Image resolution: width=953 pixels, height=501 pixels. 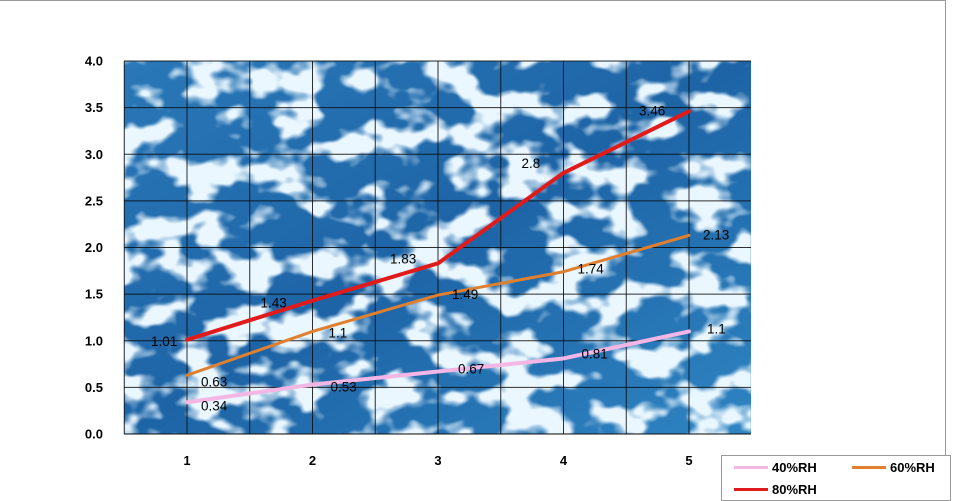 I want to click on data-label: 1.43, so click(x=274, y=303).